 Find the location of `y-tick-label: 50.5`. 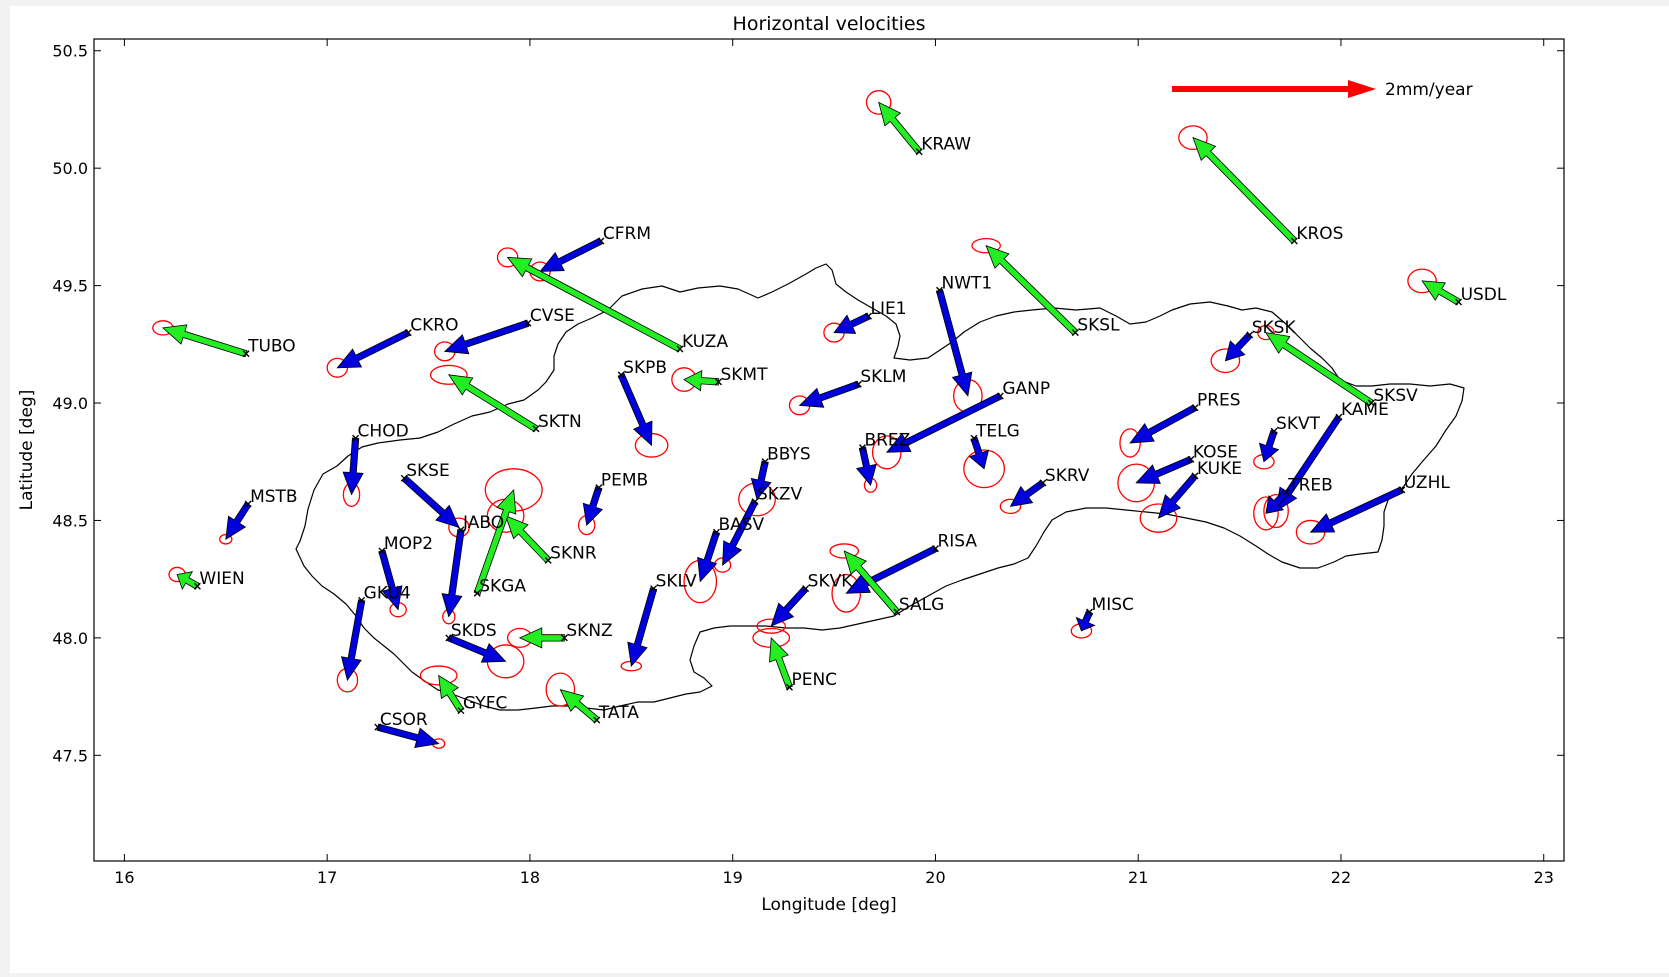

y-tick-label: 50.5 is located at coordinates (70, 51).